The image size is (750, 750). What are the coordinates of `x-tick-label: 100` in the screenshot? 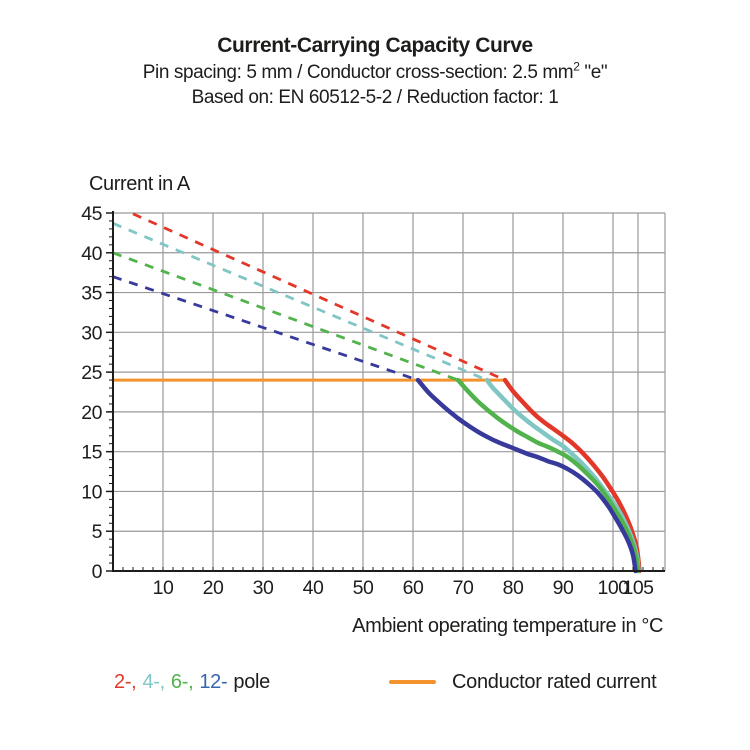 It's located at (613, 588).